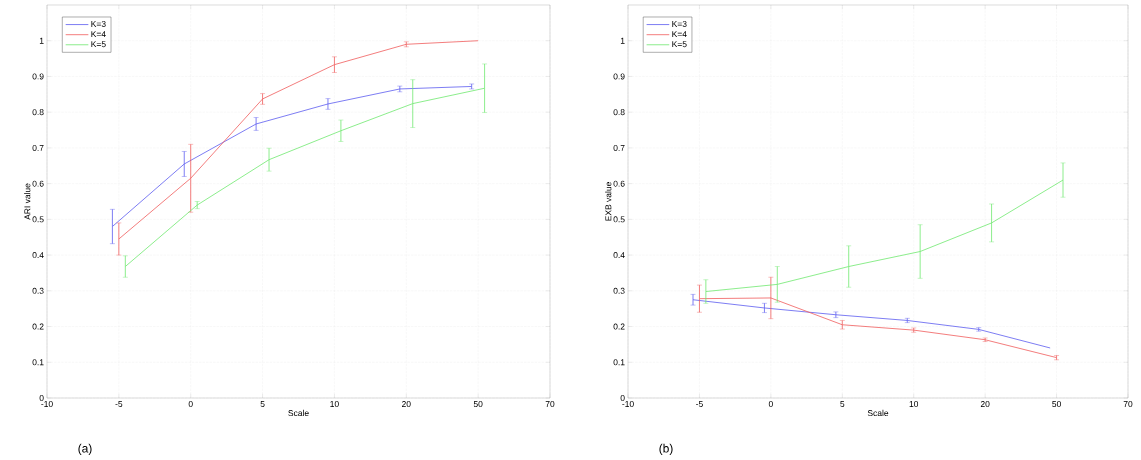 The width and height of the screenshot is (1141, 460). What do you see at coordinates (666, 449) in the screenshot?
I see `text: (b)` at bounding box center [666, 449].